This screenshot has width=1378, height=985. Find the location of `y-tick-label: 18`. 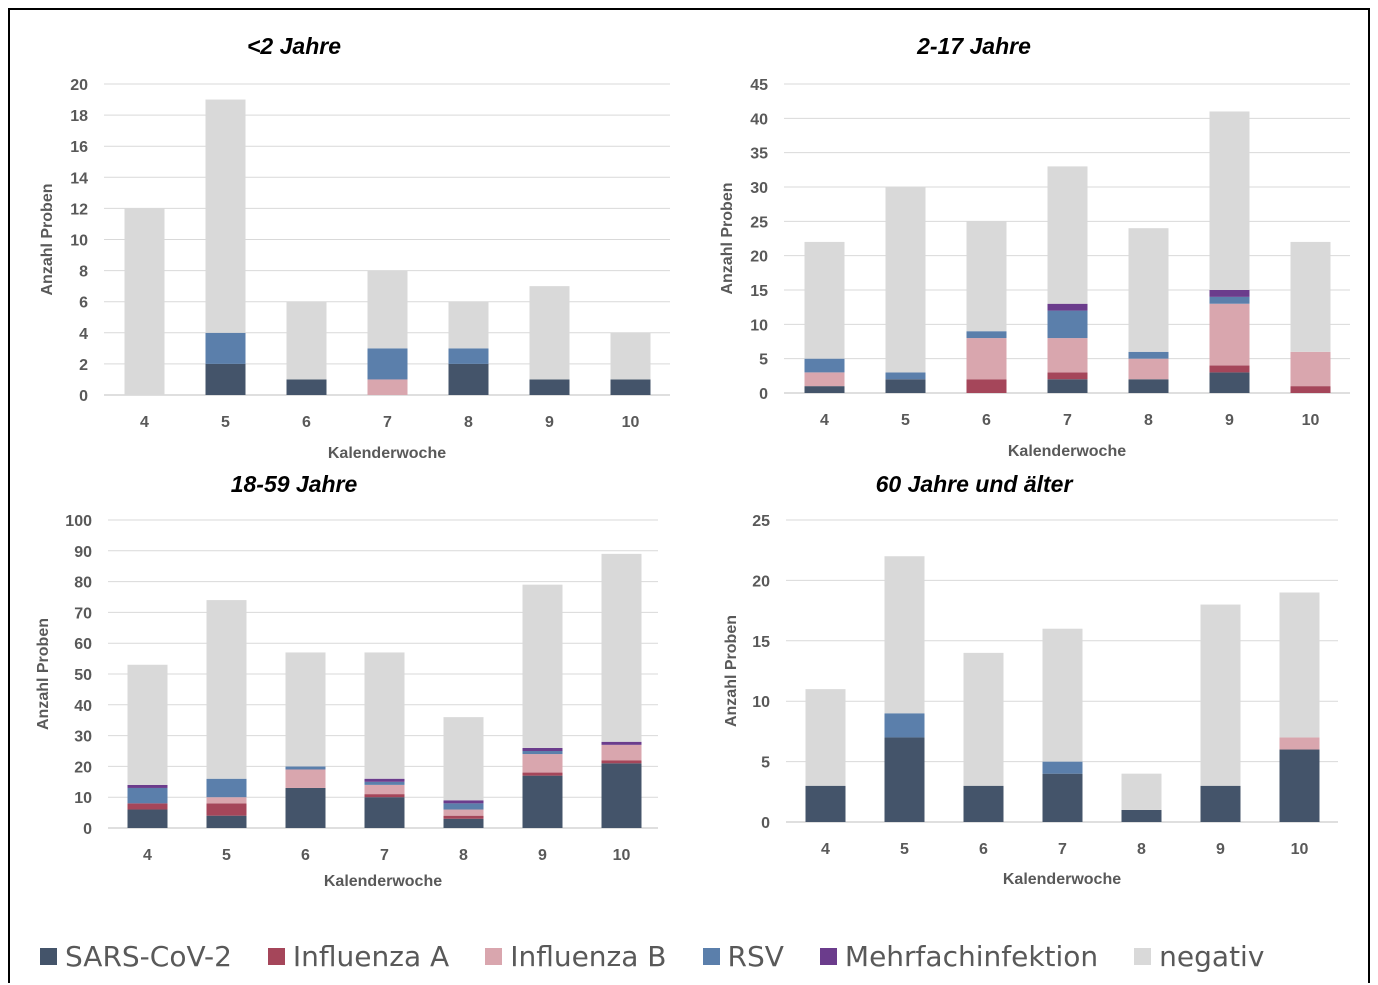

y-tick-label: 18 is located at coordinates (79, 116).